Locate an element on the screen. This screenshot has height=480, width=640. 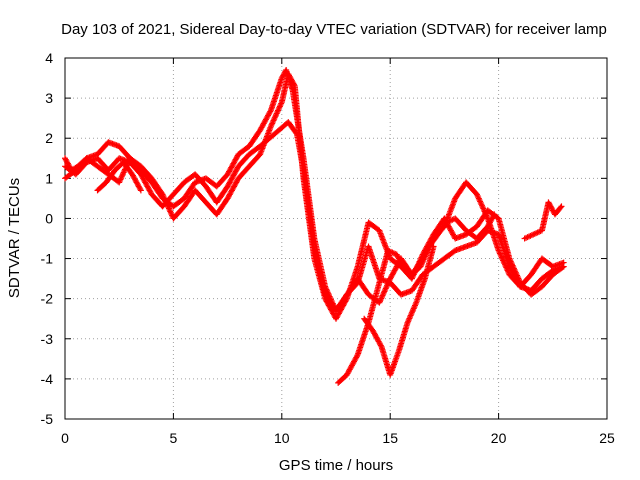
x-tick-label: 0 is located at coordinates (65, 438).